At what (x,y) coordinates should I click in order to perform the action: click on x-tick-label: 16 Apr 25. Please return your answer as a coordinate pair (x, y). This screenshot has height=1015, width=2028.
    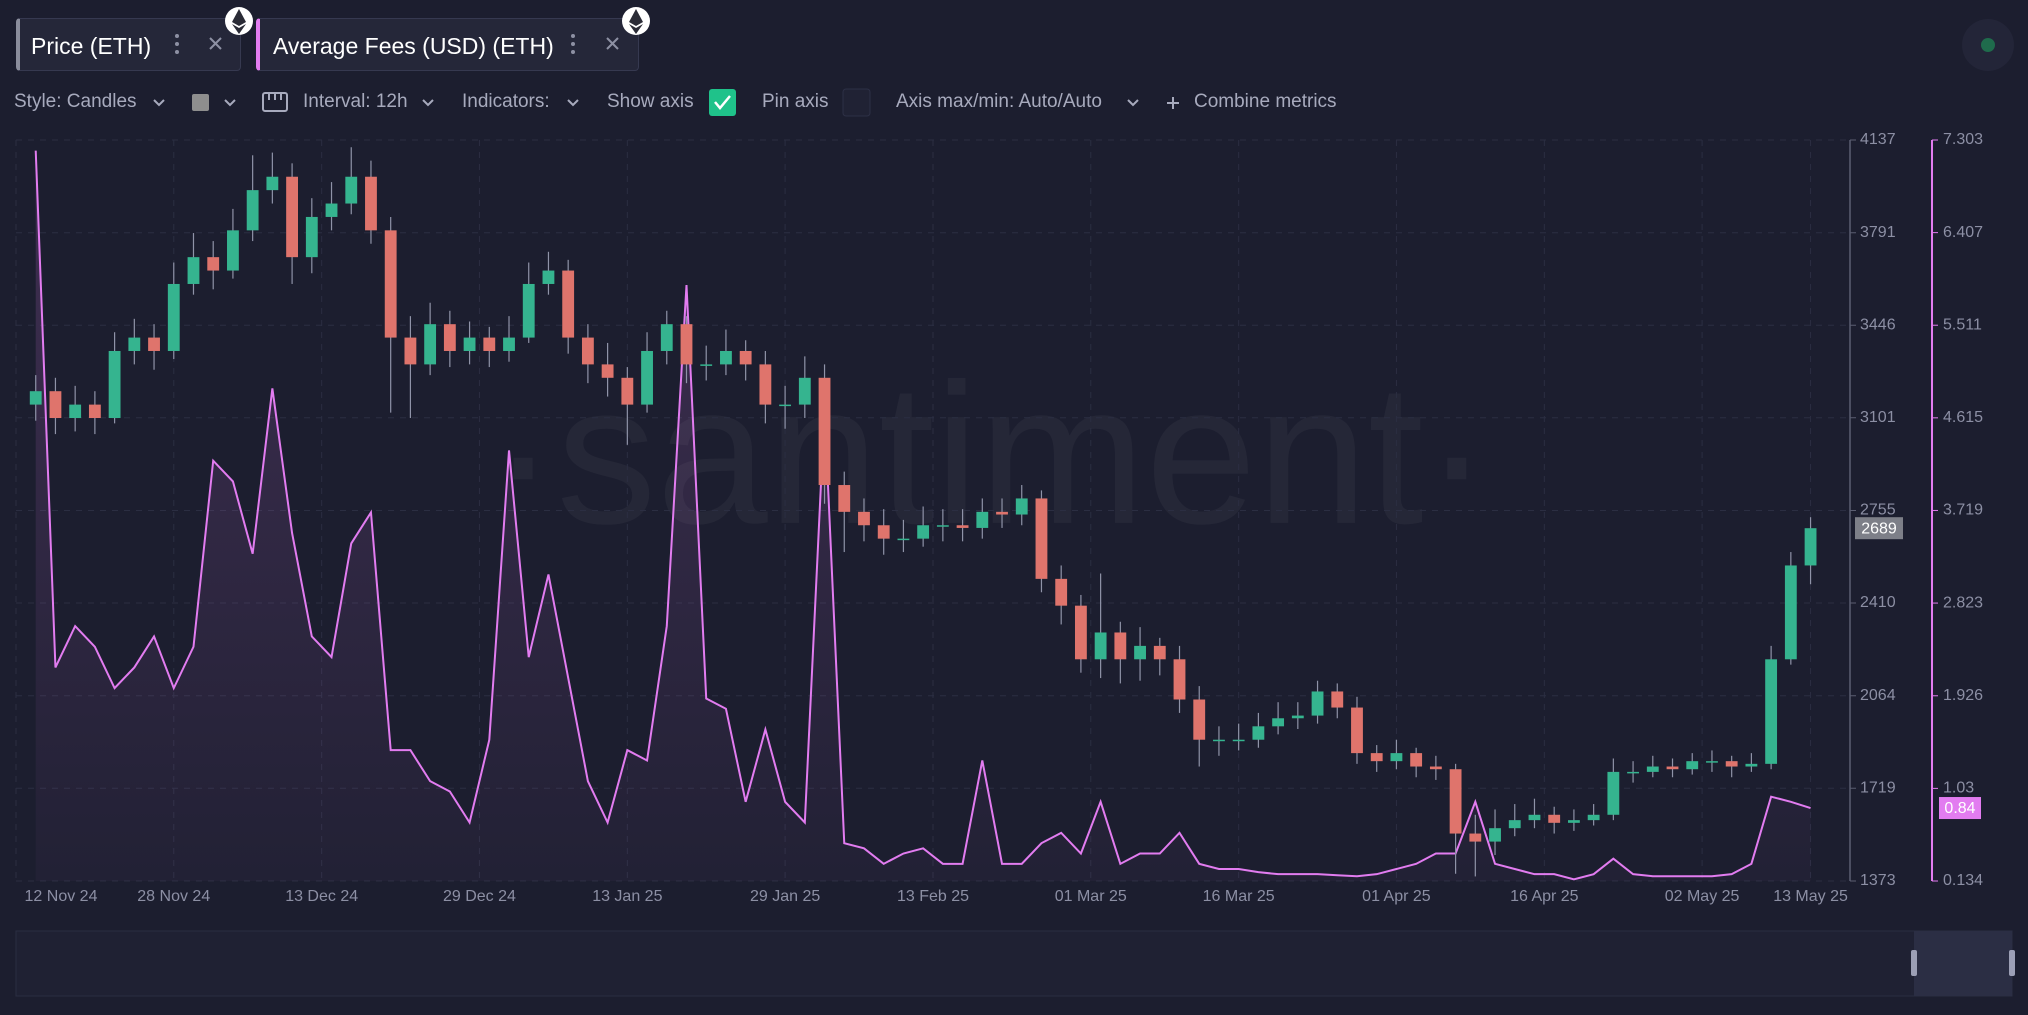
    Looking at the image, I should click on (1544, 896).